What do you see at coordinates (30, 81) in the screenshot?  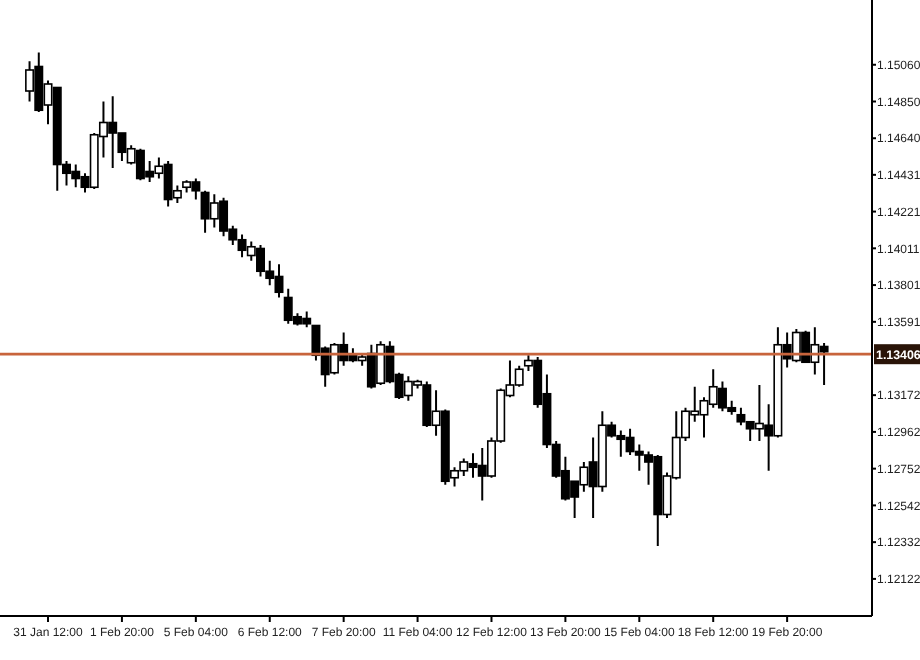 I see `candlestick` at bounding box center [30, 81].